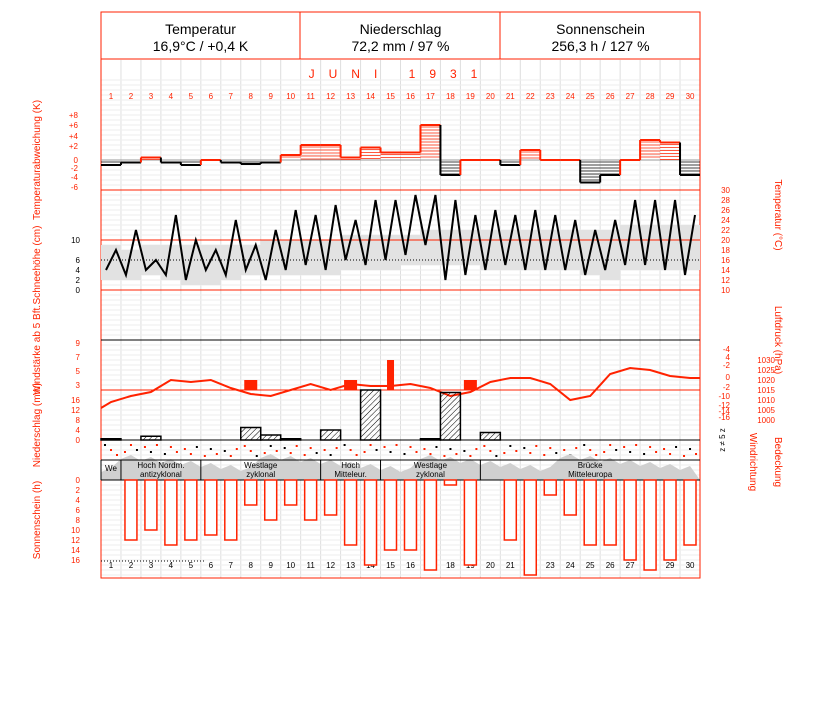 The width and height of the screenshot is (827, 702). Describe the element at coordinates (600, 29) in the screenshot. I see `header-sunshine-label: Sonnenschein` at that location.